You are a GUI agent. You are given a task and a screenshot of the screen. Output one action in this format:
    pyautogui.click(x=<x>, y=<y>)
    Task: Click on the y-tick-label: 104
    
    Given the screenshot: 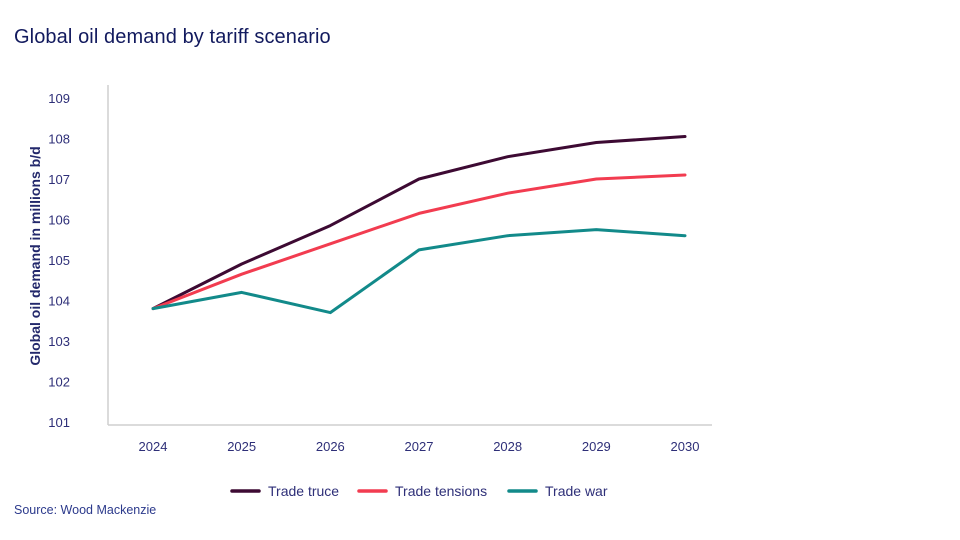 What is the action you would take?
    pyautogui.click(x=59, y=301)
    